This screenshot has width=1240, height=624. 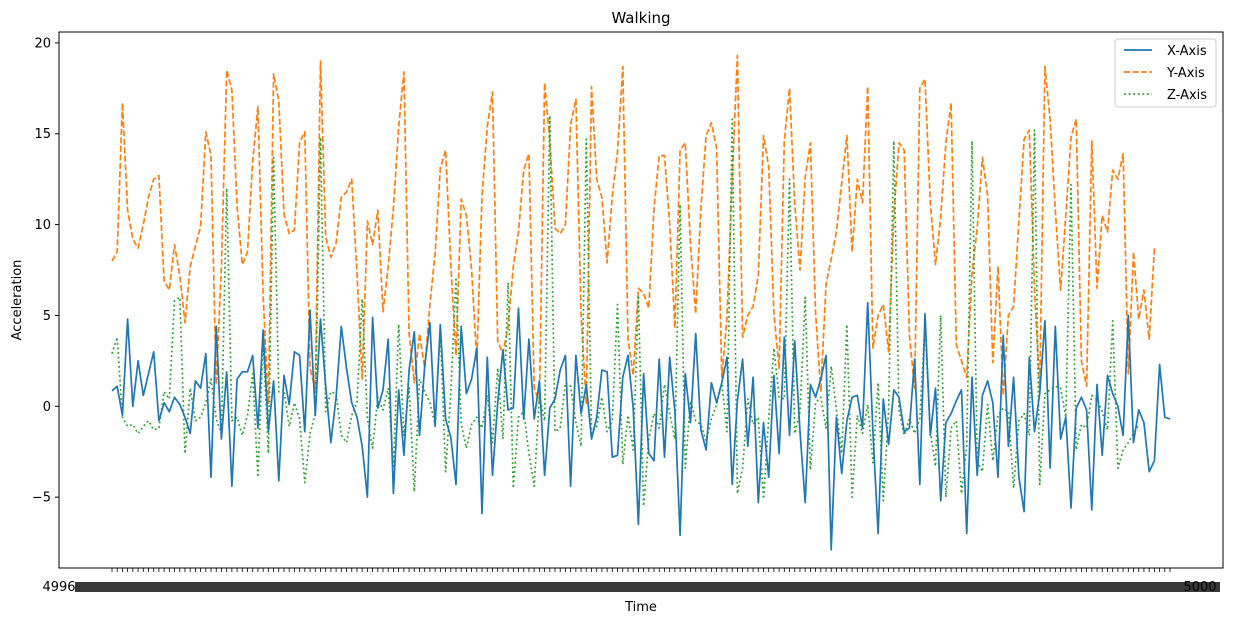 What do you see at coordinates (640, 18) in the screenshot?
I see `chart-title: Walking` at bounding box center [640, 18].